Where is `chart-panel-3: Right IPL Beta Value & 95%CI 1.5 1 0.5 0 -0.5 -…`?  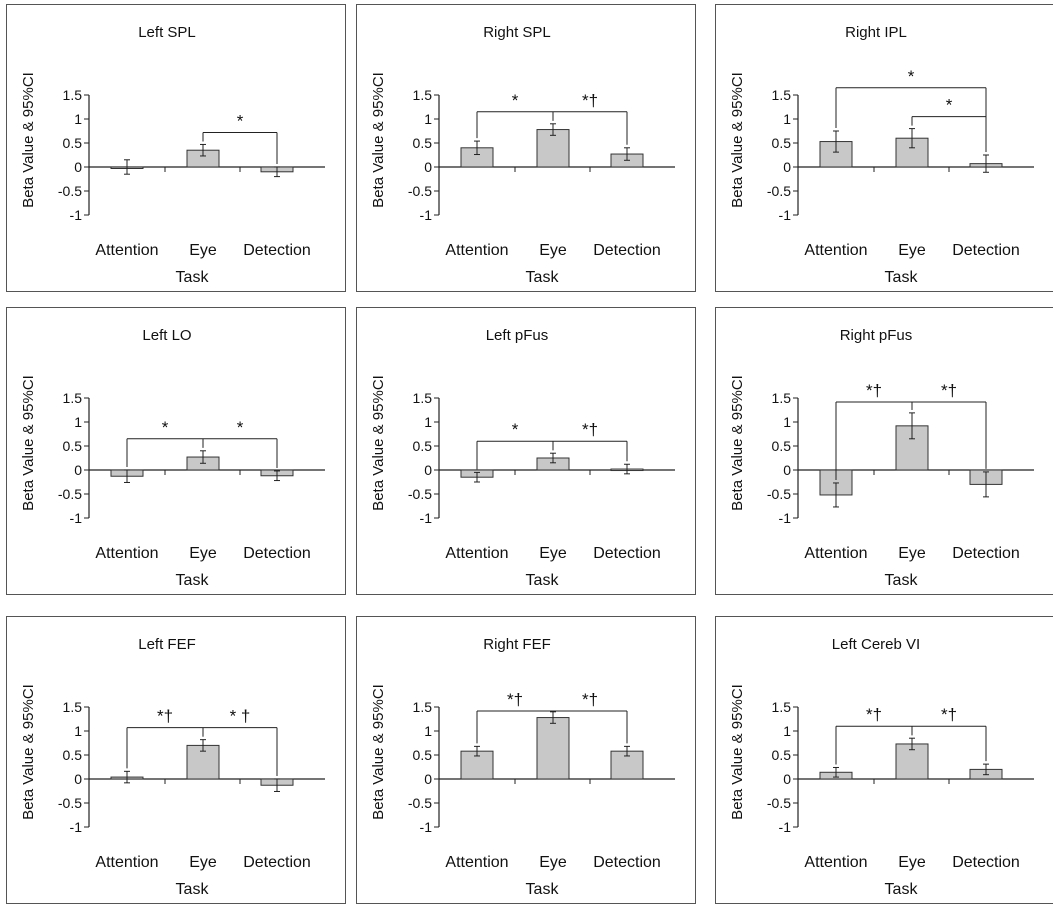
chart-panel-3: Right IPL Beta Value & 95%CI 1.5 1 0.5 0 -0.5 -… is located at coordinates (884, 148).